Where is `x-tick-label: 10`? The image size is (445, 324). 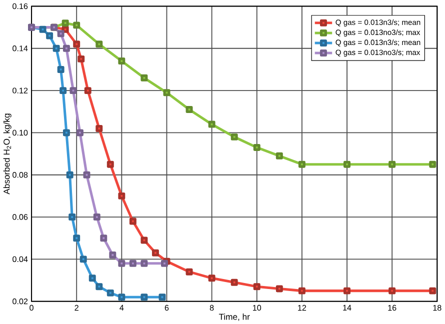
x-tick-label: 10 is located at coordinates (257, 307).